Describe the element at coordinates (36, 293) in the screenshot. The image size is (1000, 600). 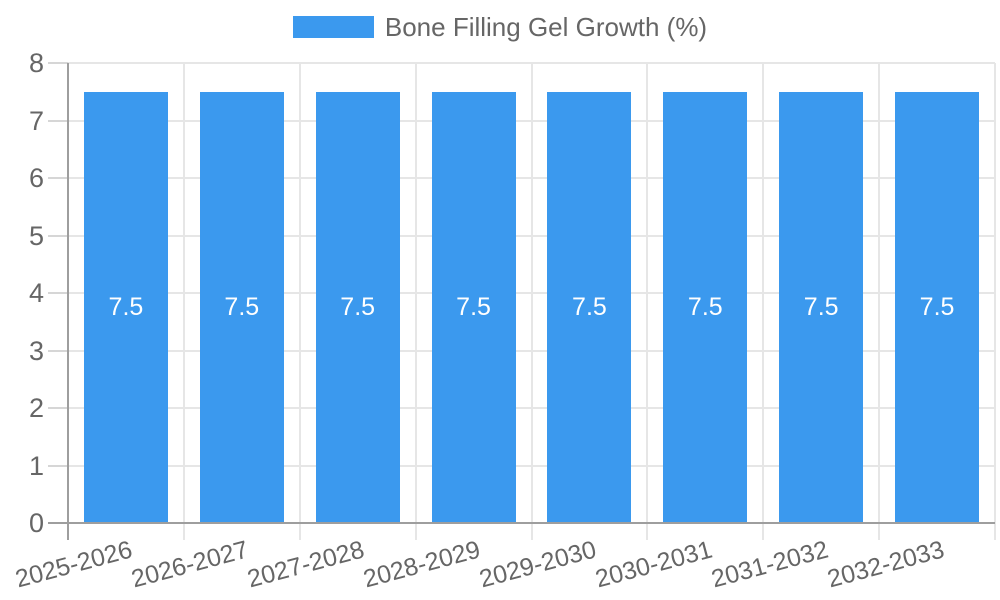
I see `y-tick-label: 4` at that location.